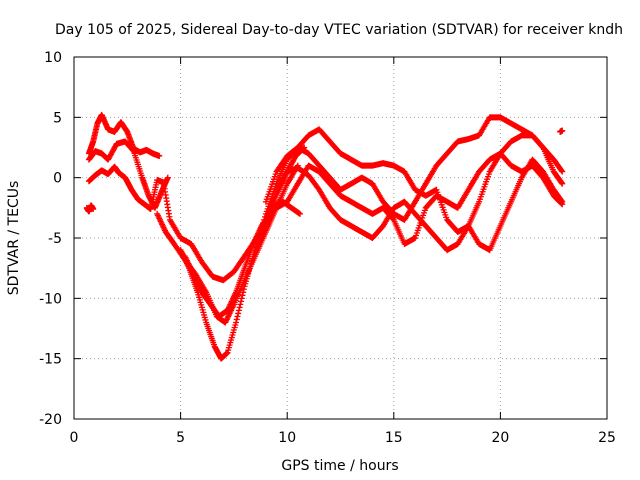 The width and height of the screenshot is (640, 480). What do you see at coordinates (339, 466) in the screenshot?
I see `x-axis-label: GPS time / hours` at bounding box center [339, 466].